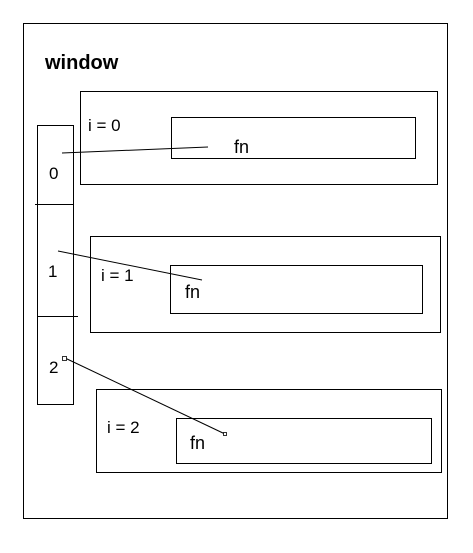 This screenshot has height=553, width=473. What do you see at coordinates (53, 173) in the screenshot?
I see `array-cell-0: 0` at bounding box center [53, 173].